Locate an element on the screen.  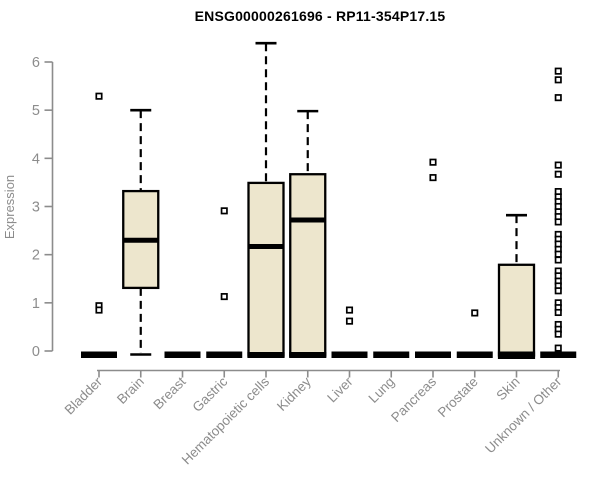
boxplot-pancreas is located at coordinates (433, 258).